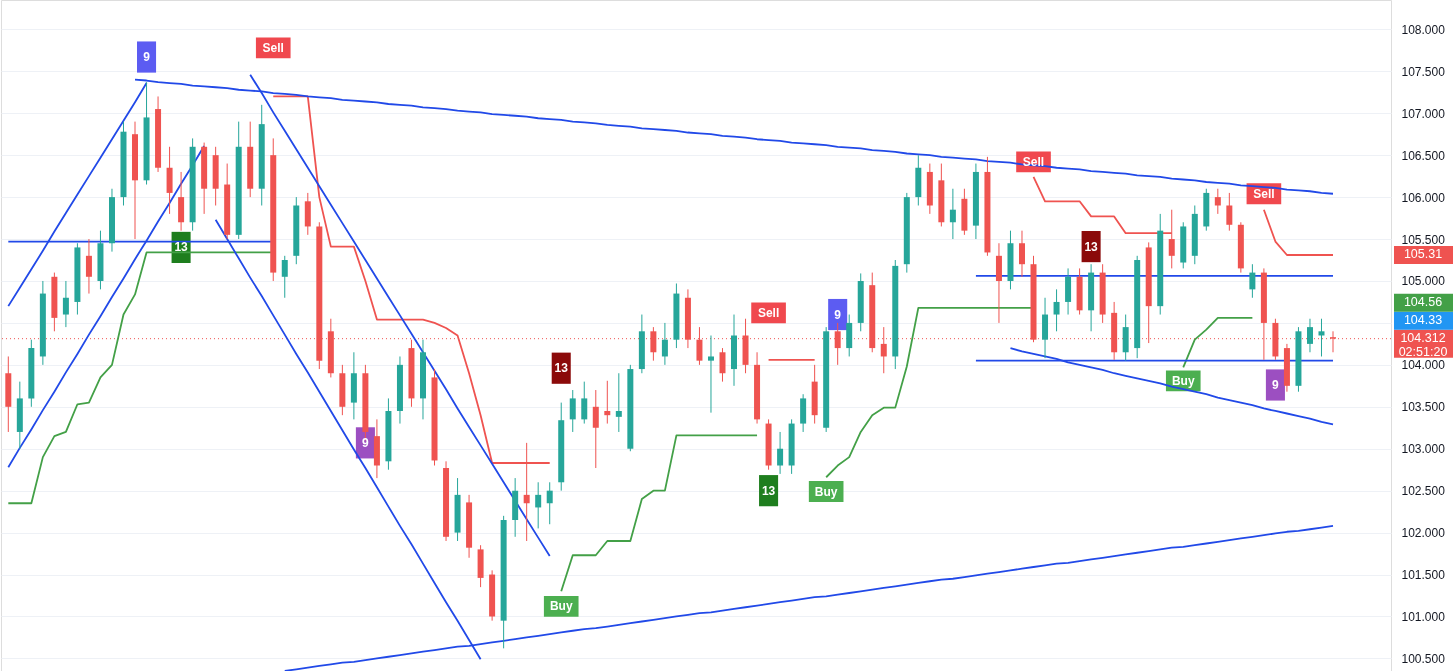 The width and height of the screenshot is (1456, 671). What do you see at coordinates (1423, 71) in the screenshot?
I see `y-tick-label: 107.500` at bounding box center [1423, 71].